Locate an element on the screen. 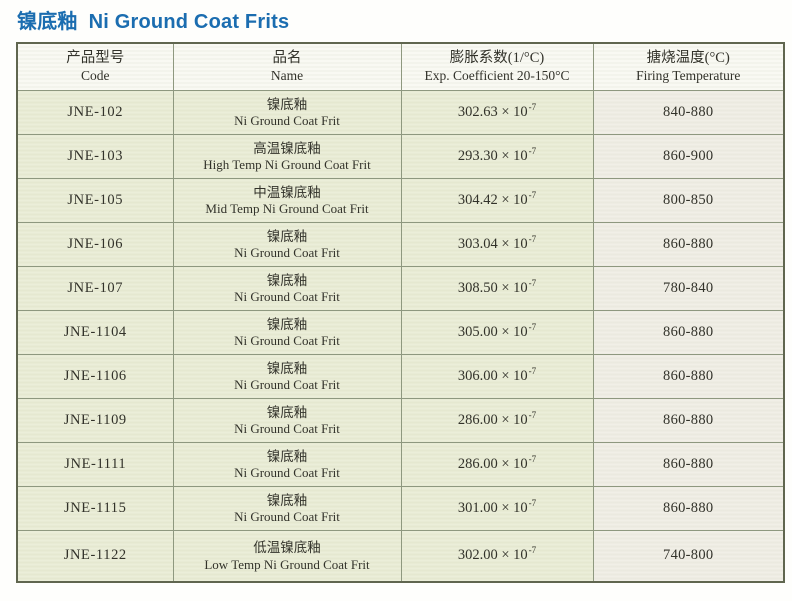  product-name-en: Low Temp Ni Ground Coat Frit is located at coordinates (287, 564).